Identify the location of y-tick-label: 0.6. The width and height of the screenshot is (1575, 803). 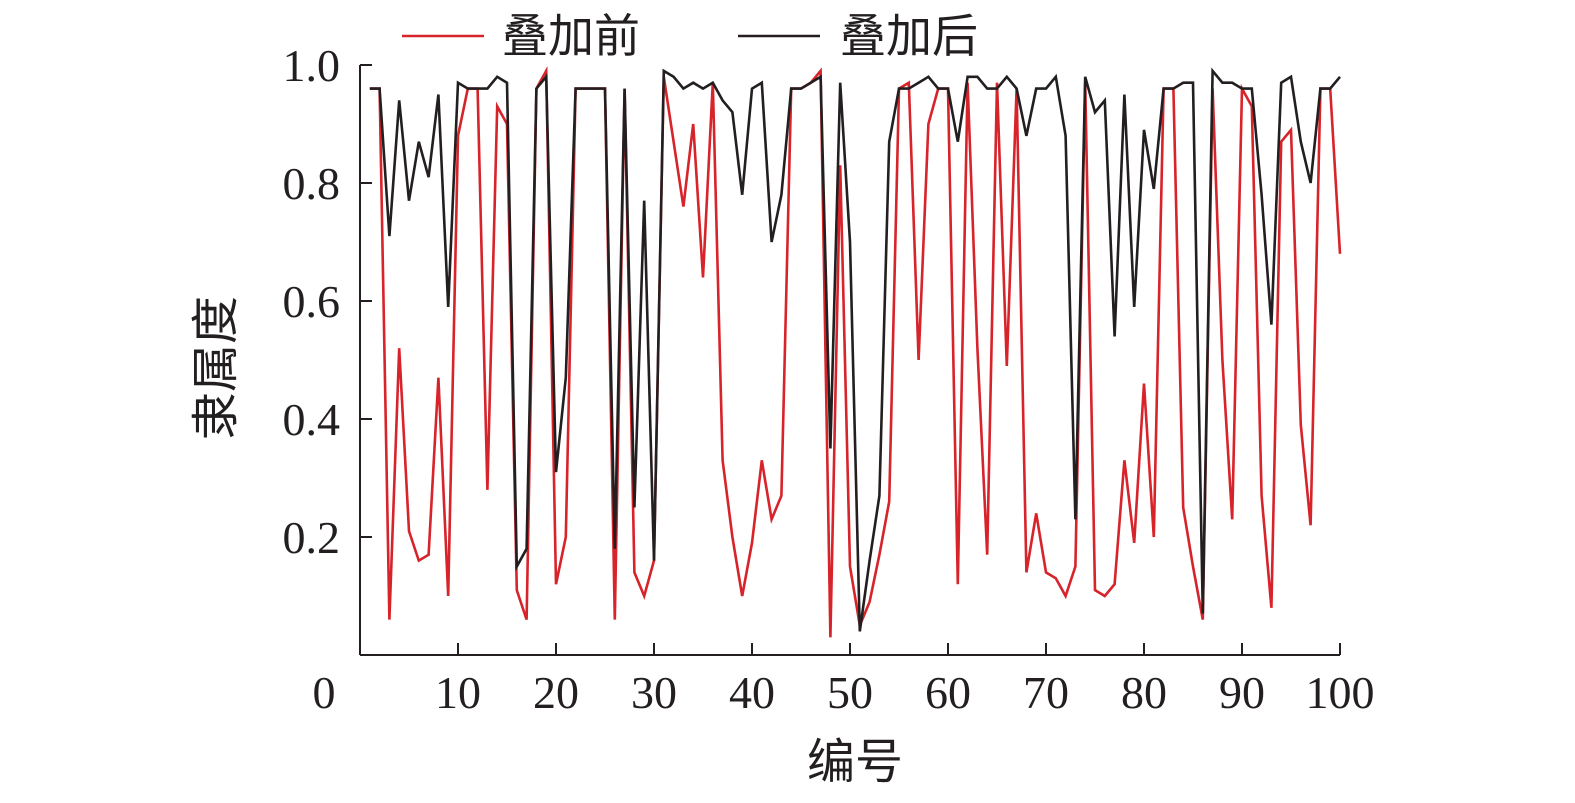
(312, 301).